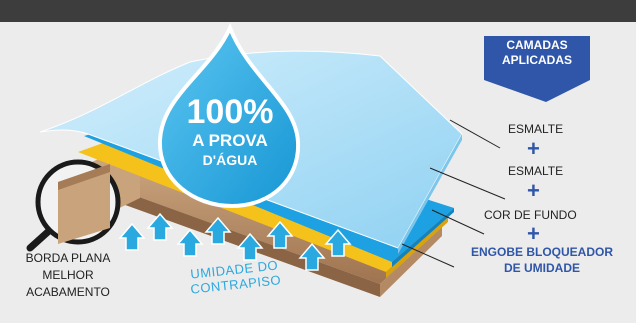 The height and width of the screenshot is (323, 636). What do you see at coordinates (536, 129) in the screenshot?
I see `layer-label-1: ESMALTE` at bounding box center [536, 129].